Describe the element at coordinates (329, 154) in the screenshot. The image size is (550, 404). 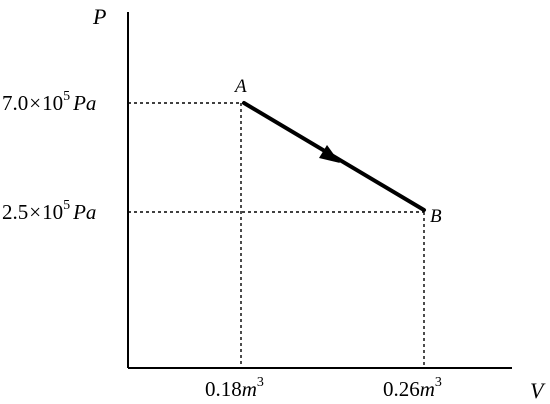
I see `direction-arrow-icon` at that location.